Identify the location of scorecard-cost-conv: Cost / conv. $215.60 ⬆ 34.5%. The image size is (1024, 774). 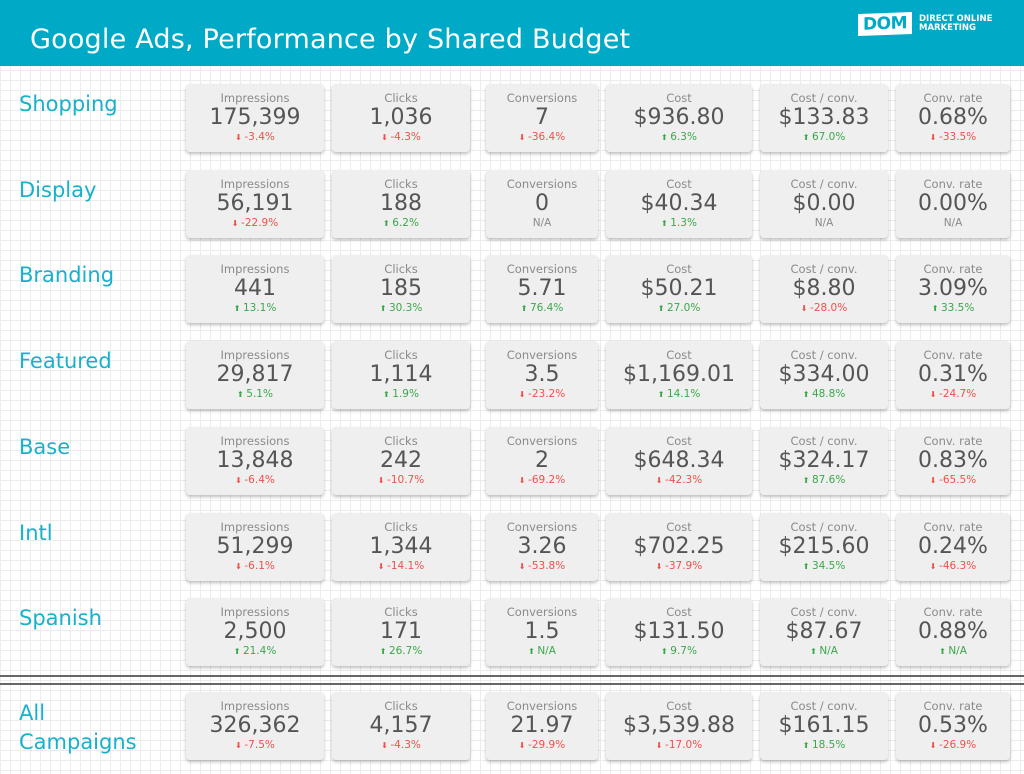
(824, 547).